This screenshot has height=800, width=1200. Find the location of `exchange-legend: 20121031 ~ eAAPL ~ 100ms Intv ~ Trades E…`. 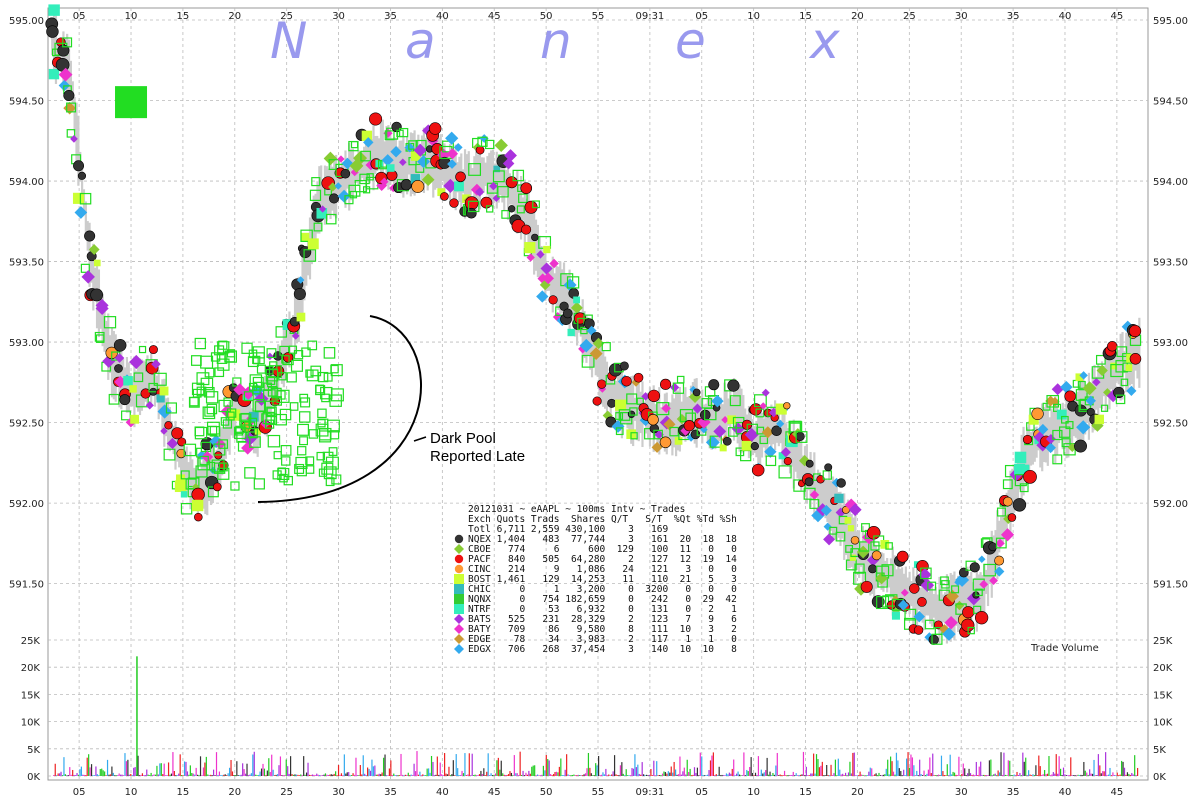

exchange-legend: 20121031 ~ eAAPL ~ 100ms Intv ~ Trades E… is located at coordinates (595, 579).